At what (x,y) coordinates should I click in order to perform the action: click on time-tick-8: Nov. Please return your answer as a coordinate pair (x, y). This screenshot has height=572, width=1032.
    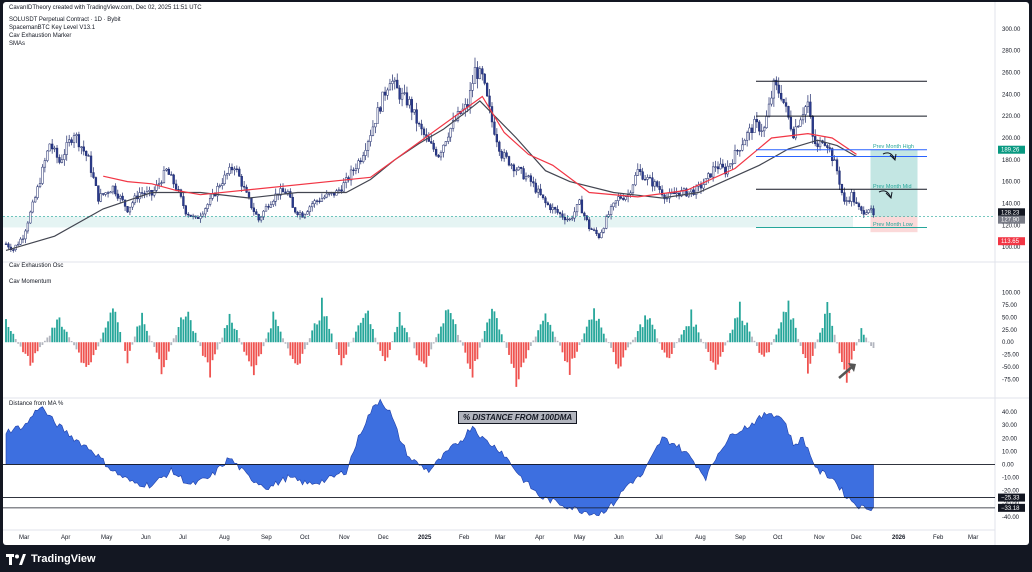
    Looking at the image, I should click on (344, 538).